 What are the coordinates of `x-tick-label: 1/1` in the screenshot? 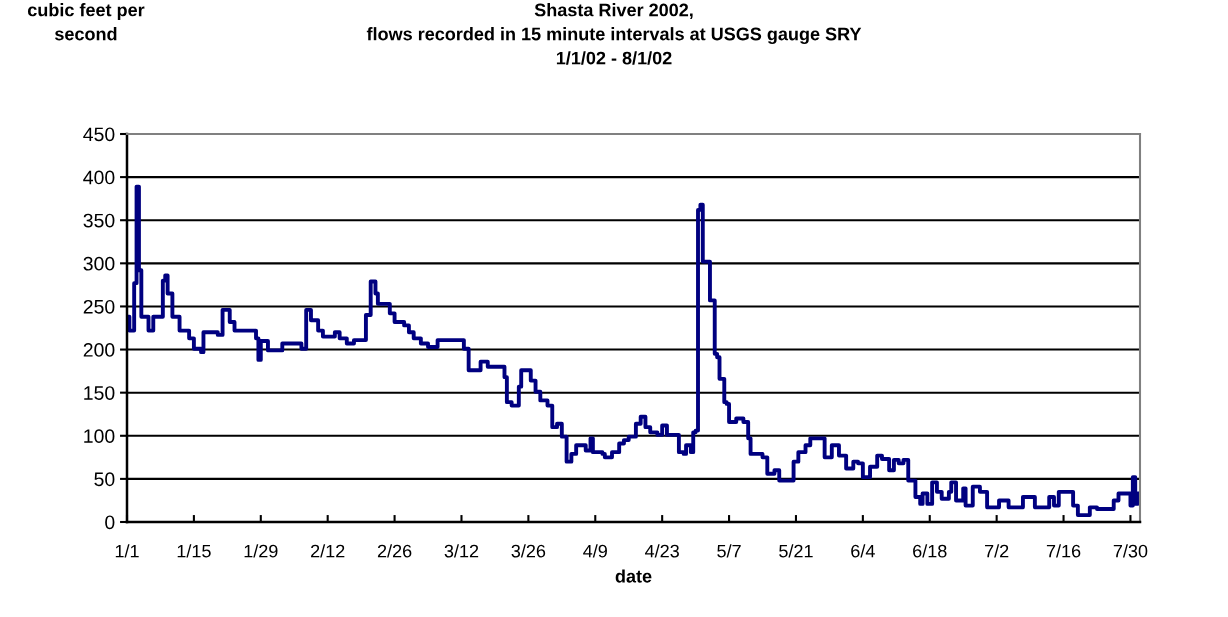 It's located at (127, 551).